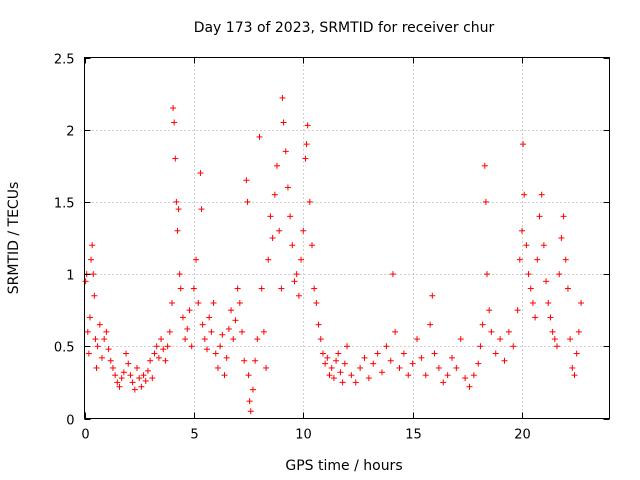 This screenshot has width=640, height=480. What do you see at coordinates (194, 435) in the screenshot?
I see `x-tick-label: 5` at bounding box center [194, 435].